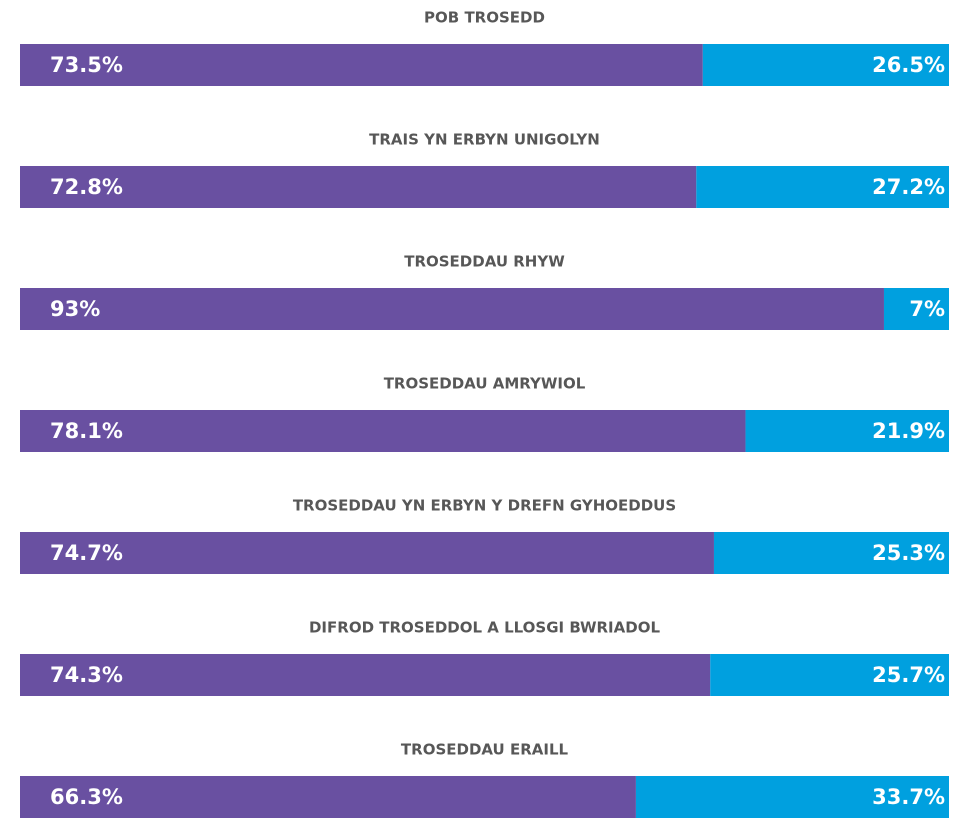 The width and height of the screenshot is (969, 818). I want to click on value-label: 93%, so click(75, 309).